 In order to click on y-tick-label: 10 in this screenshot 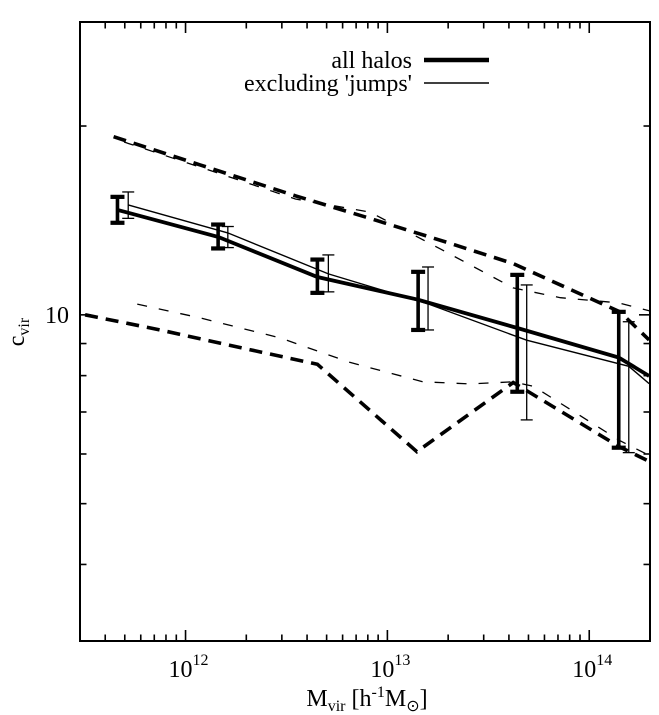, I will do `click(57, 316)`.